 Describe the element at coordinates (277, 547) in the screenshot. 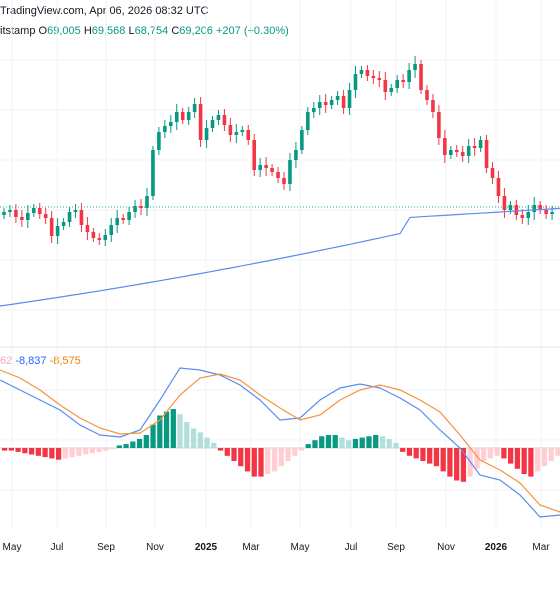

I see `x-axis-labels: May Jul Sep Nov 2025 Mar May Jul Sep Nov 2026 Mar` at that location.